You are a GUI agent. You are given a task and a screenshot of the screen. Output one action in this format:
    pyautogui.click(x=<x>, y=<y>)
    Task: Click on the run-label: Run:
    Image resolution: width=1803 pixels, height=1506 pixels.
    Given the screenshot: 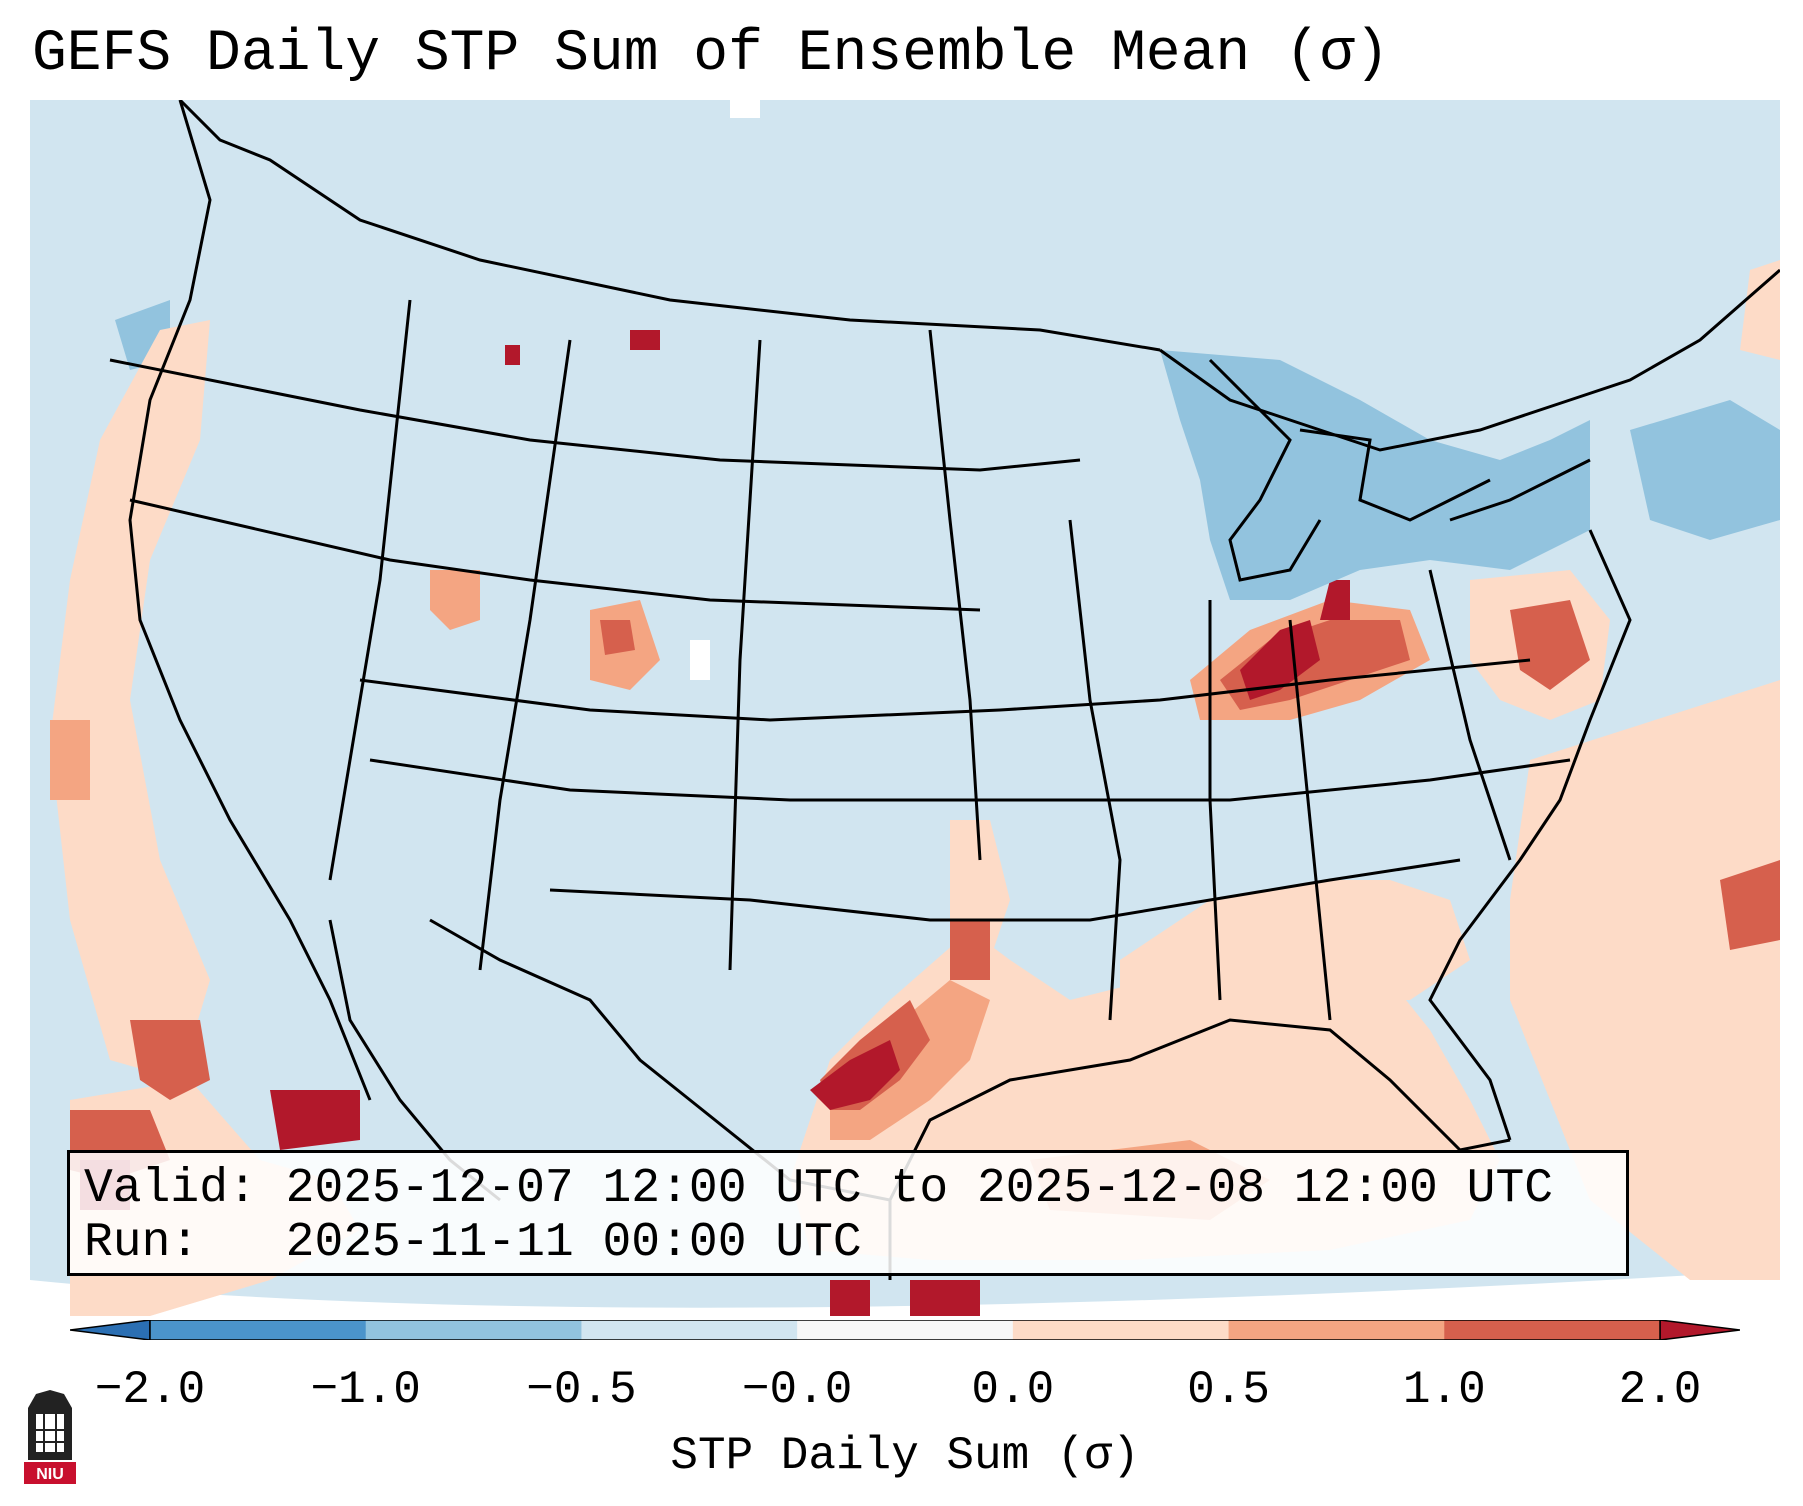 What is the action you would take?
    pyautogui.click(x=142, y=1243)
    